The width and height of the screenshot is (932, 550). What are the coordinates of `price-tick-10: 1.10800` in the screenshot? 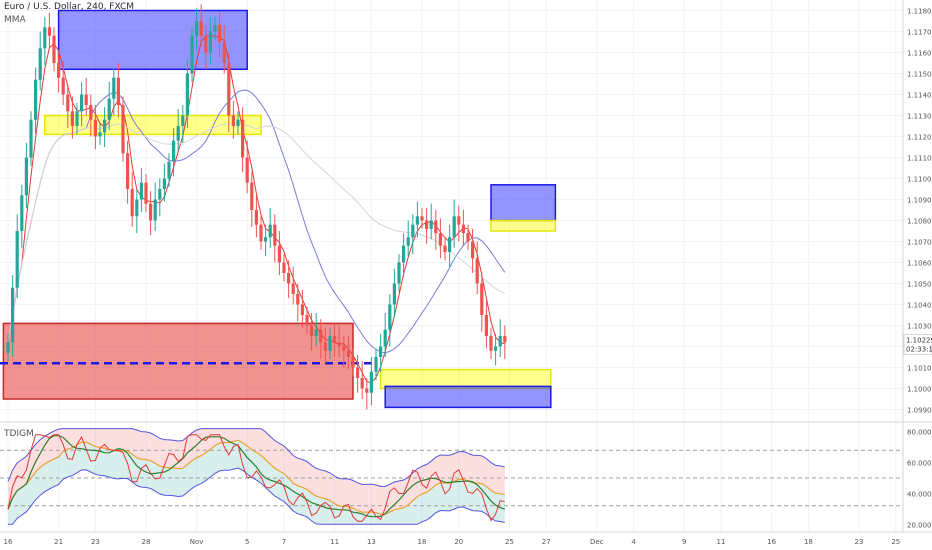 It's located at (919, 222).